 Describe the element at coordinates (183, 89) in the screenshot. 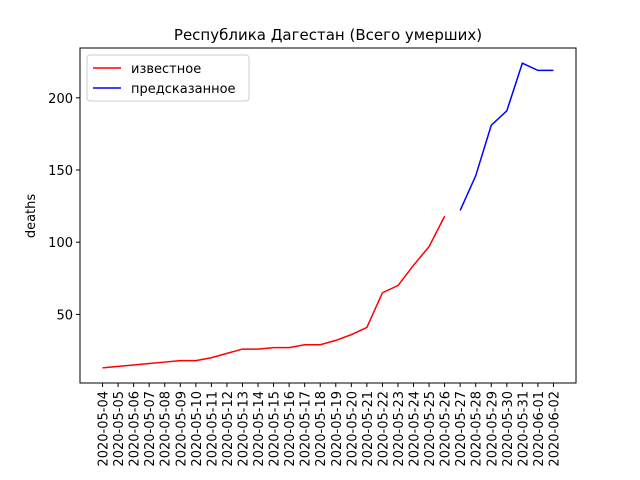

I see `legend-label: предсказанное` at that location.